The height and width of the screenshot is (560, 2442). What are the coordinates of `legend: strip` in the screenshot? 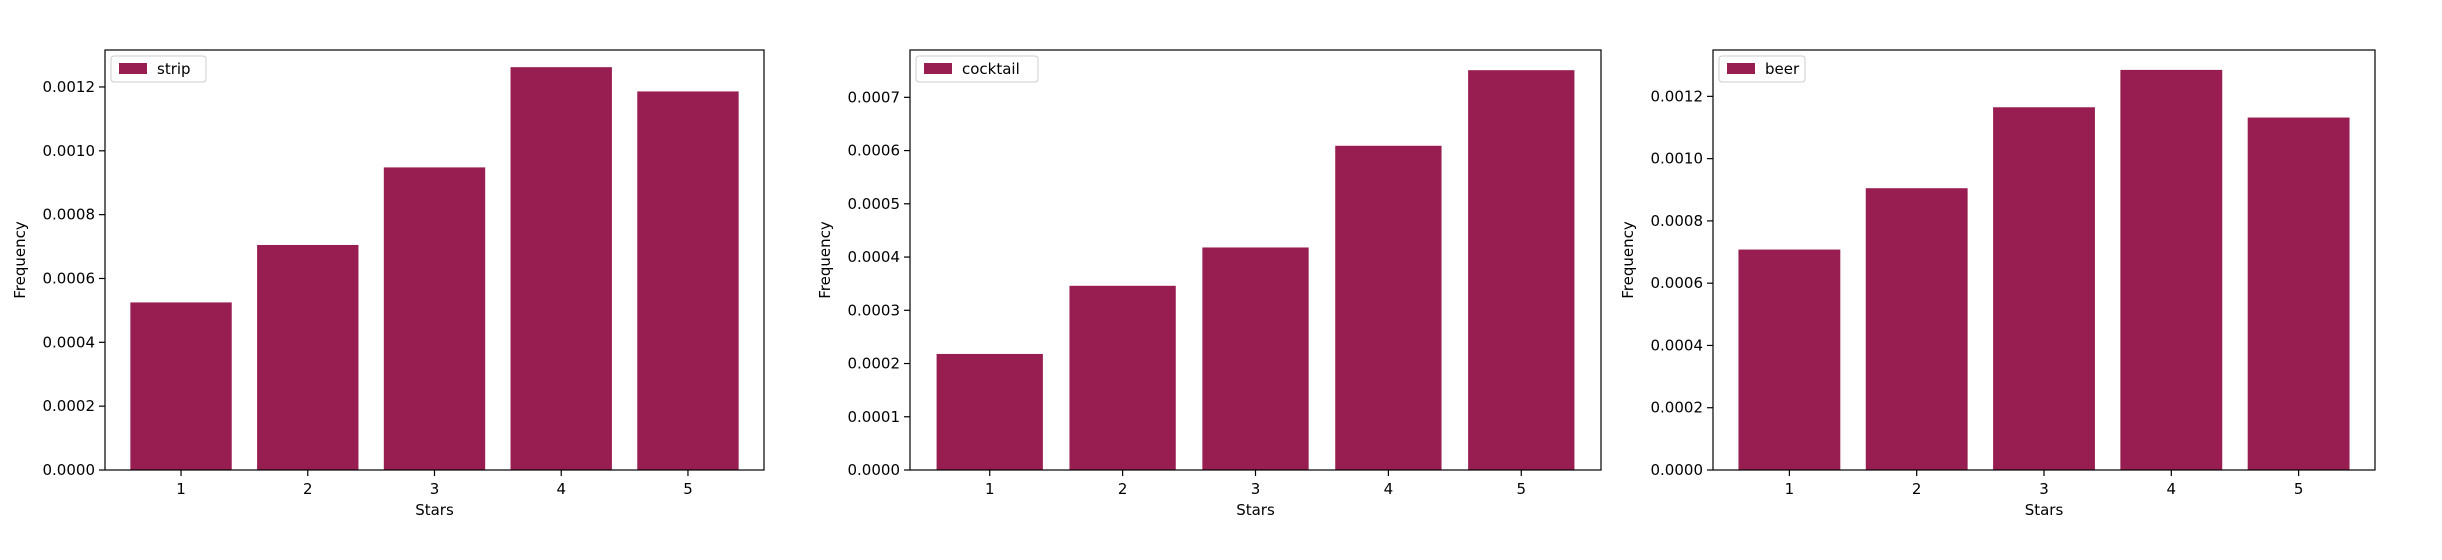 It's located at (158, 69).